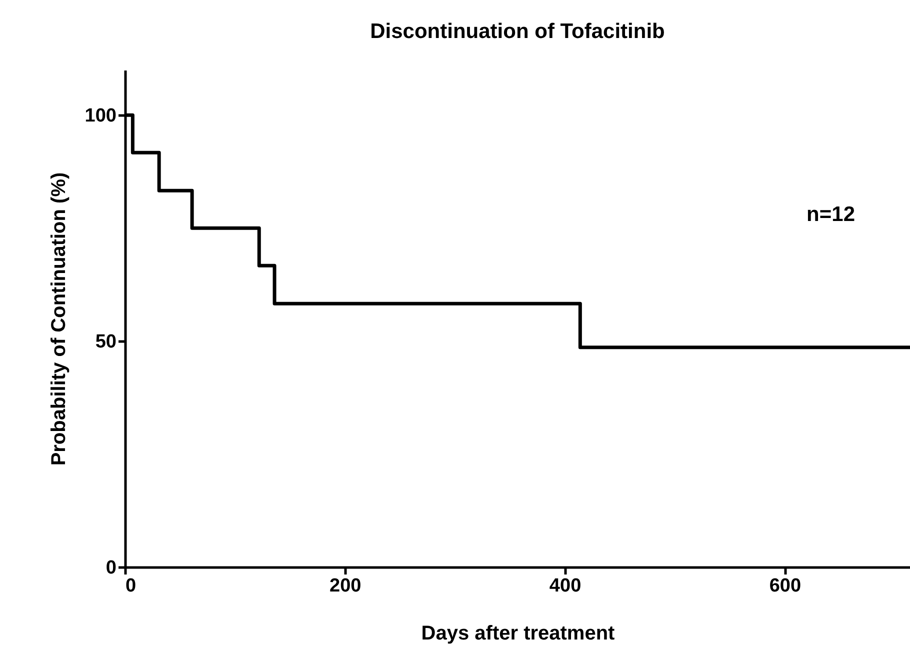  Describe the element at coordinates (100, 116) in the screenshot. I see `y-tick-label: 100` at that location.